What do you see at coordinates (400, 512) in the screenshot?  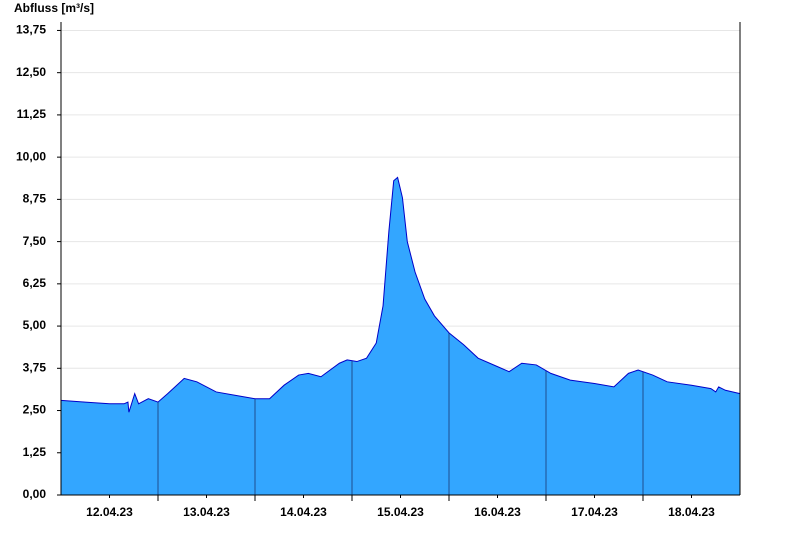 I see `x-tick-label: 15.04.23` at bounding box center [400, 512].